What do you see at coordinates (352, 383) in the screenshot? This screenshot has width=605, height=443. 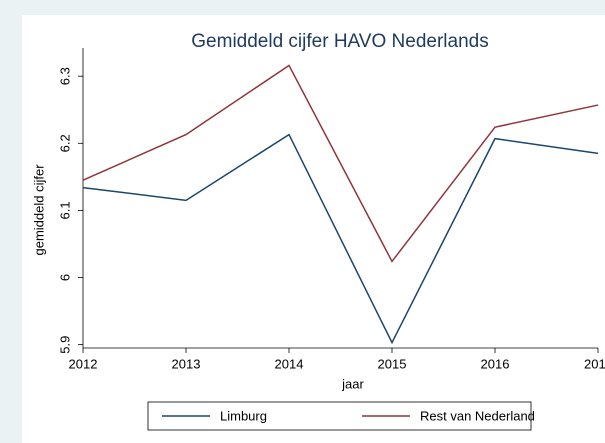 I see `x-axis-label: jaar` at bounding box center [352, 383].